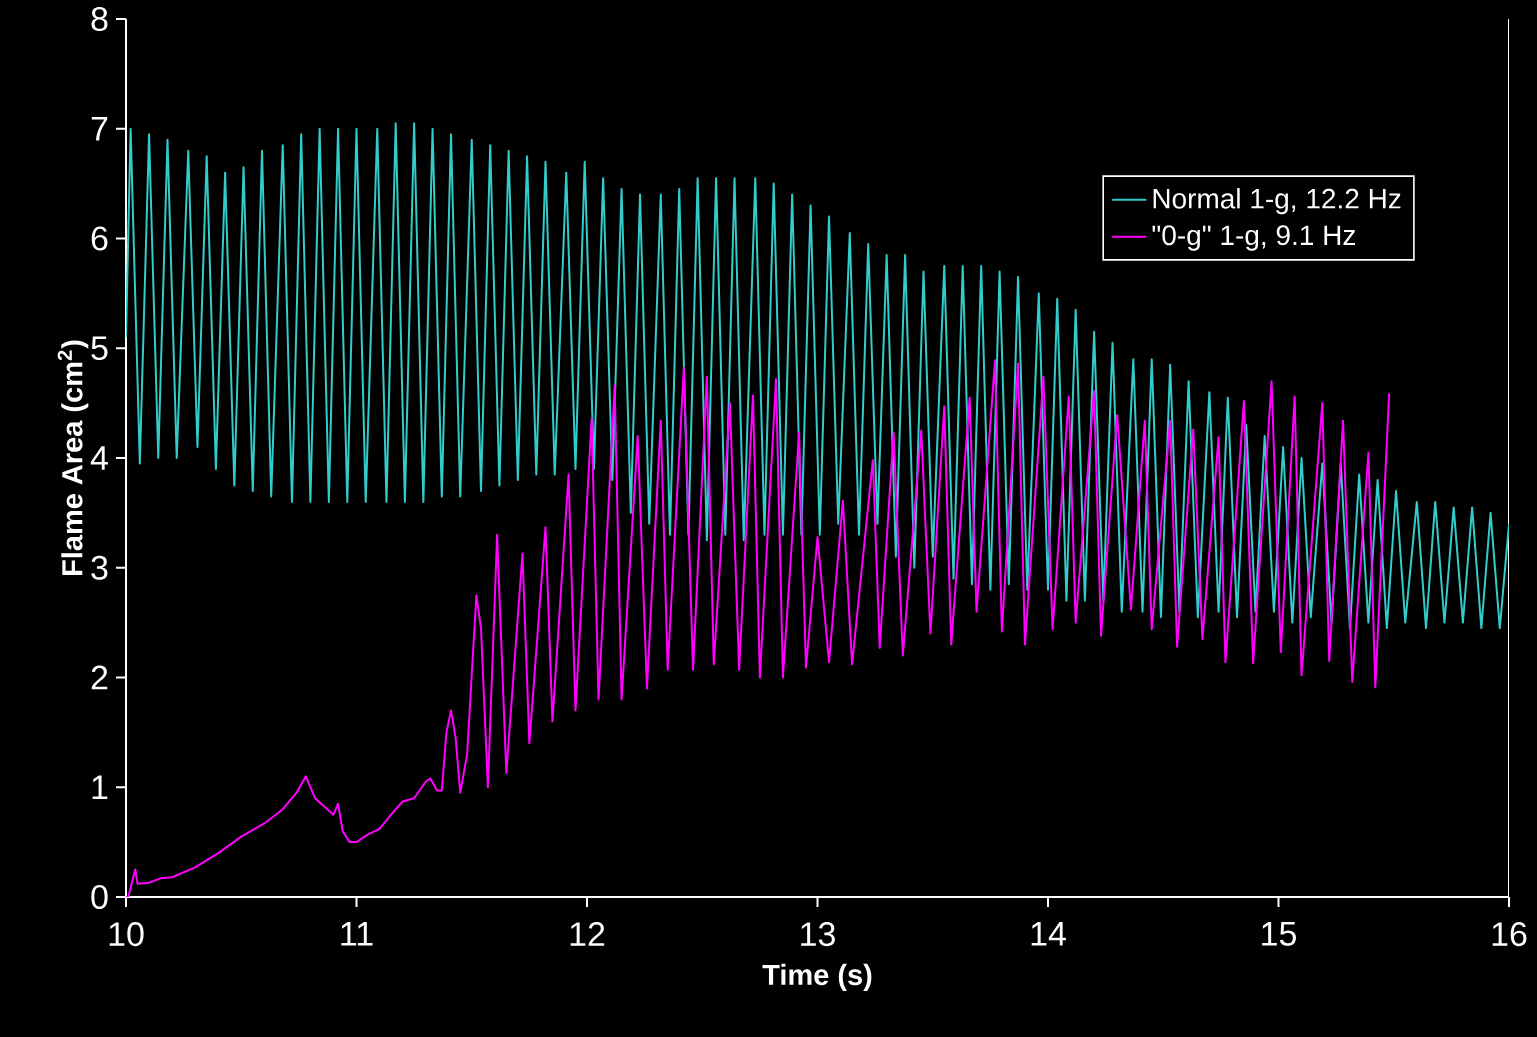 The width and height of the screenshot is (1537, 1037). I want to click on y-tick-label: 3, so click(99, 567).